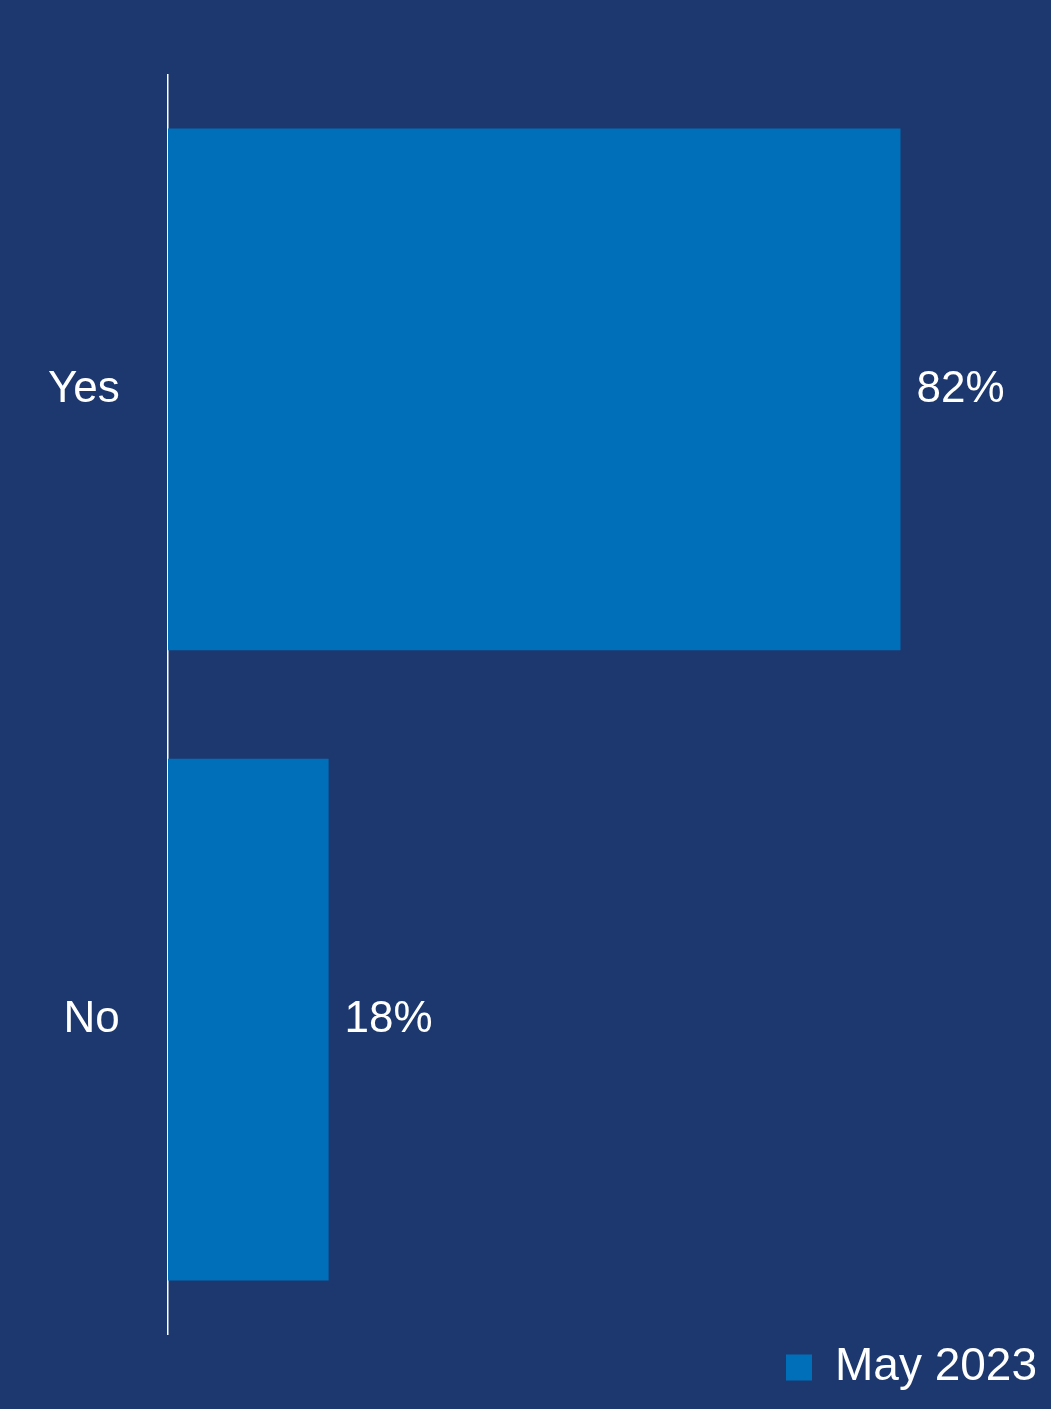  Describe the element at coordinates (91, 1016) in the screenshot. I see `y-tick-label: No` at that location.